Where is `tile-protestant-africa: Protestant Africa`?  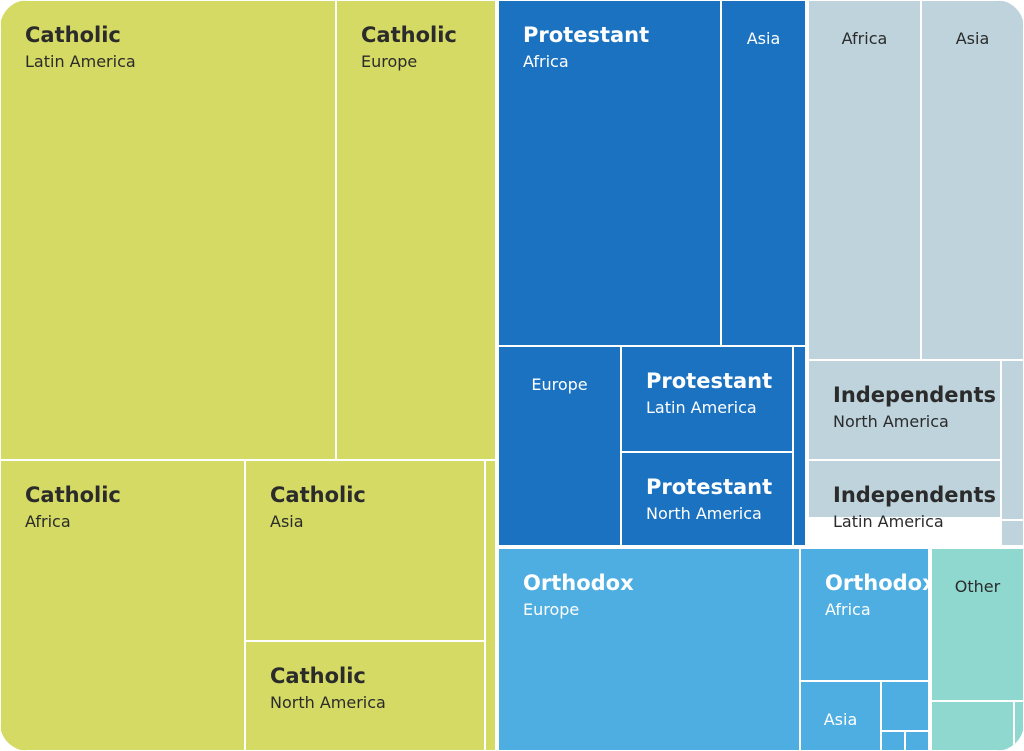
tile-protestant-africa: Protestant Africa is located at coordinates (609, 173).